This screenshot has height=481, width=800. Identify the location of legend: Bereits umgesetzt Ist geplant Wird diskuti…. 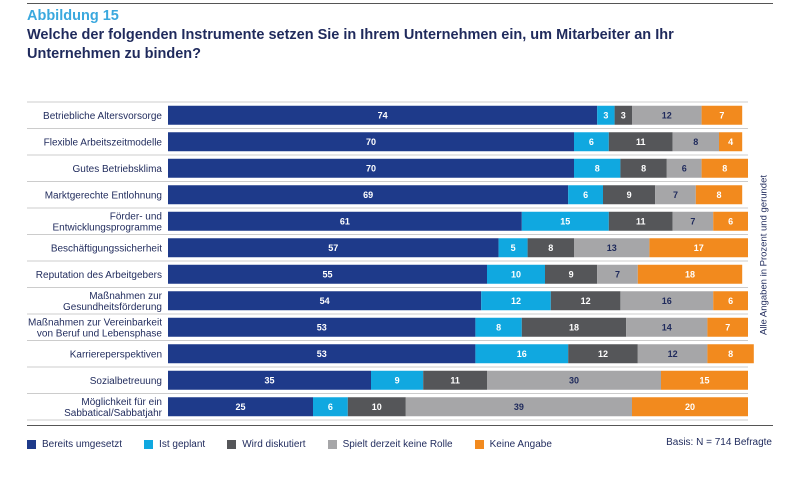
(300, 444).